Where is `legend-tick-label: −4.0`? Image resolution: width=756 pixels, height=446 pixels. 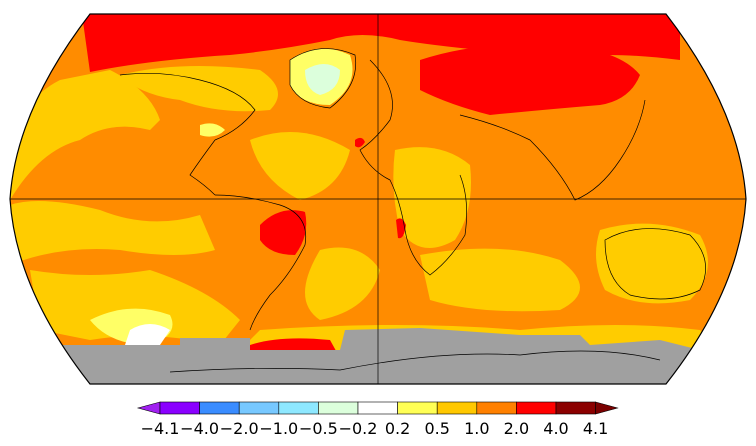
legend-tick-label: −4.0 is located at coordinates (199, 428).